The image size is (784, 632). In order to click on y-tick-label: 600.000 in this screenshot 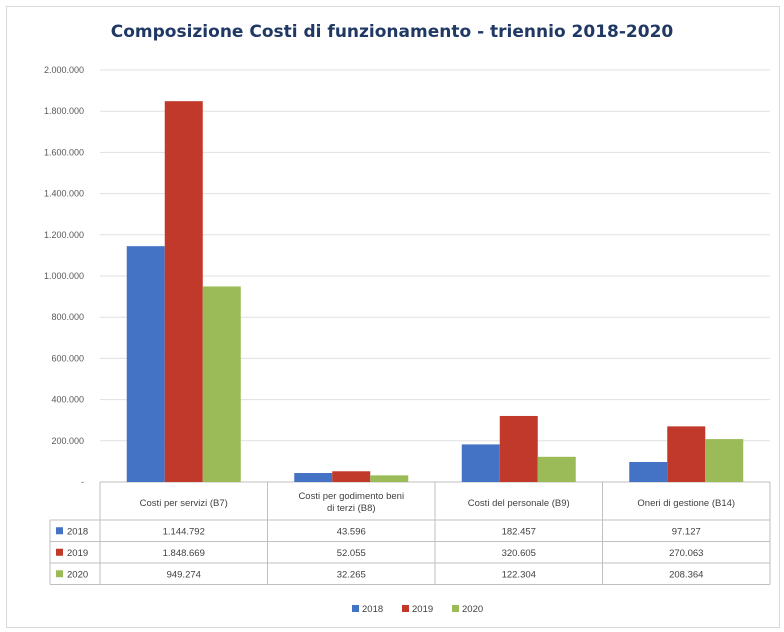, I will do `click(67, 358)`.